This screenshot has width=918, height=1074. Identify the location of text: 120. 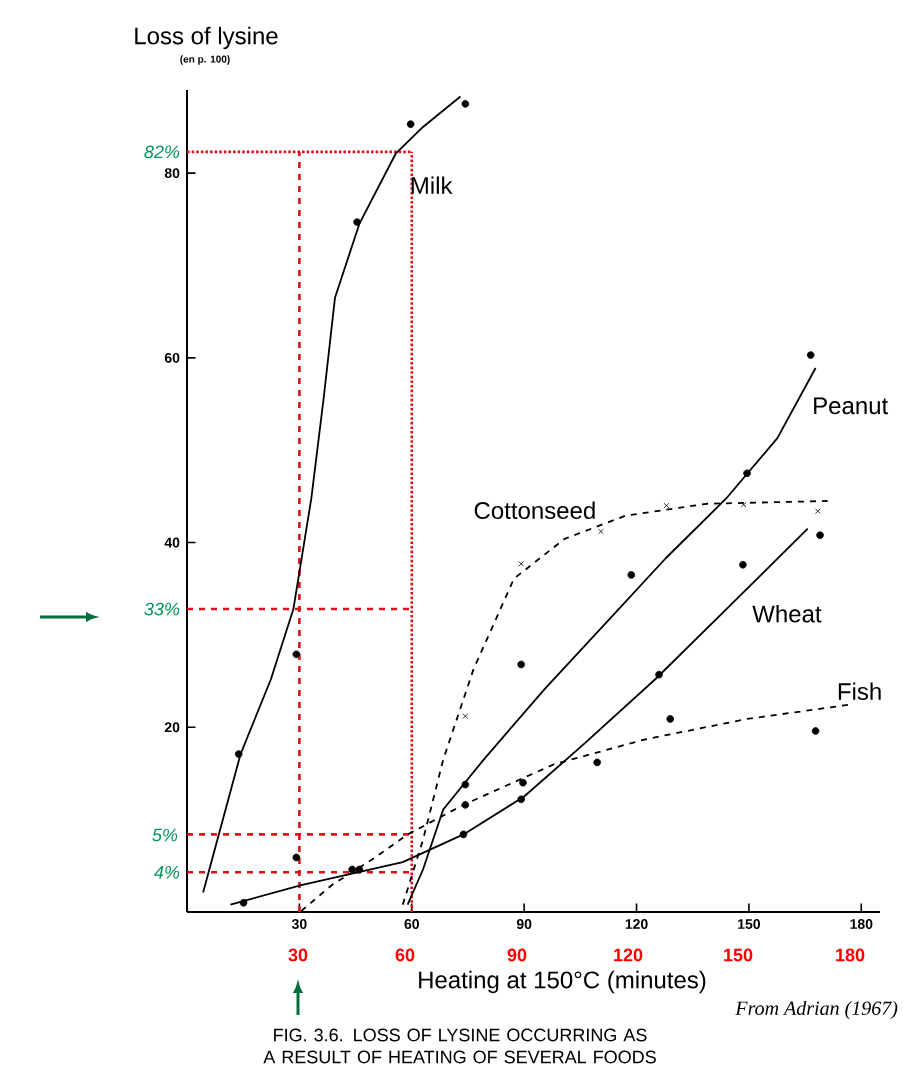
(628, 955).